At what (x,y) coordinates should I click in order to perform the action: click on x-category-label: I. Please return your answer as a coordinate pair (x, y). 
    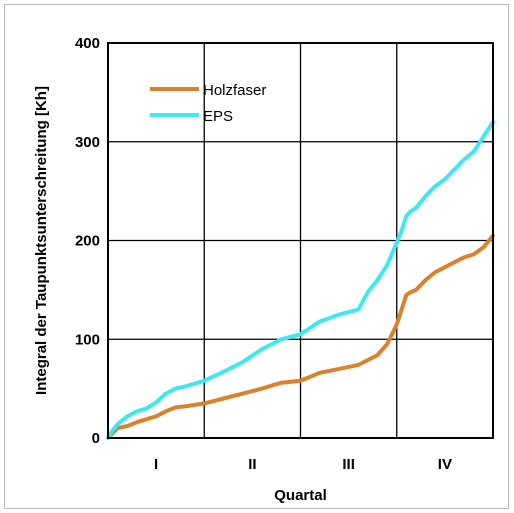
    Looking at the image, I should click on (156, 464).